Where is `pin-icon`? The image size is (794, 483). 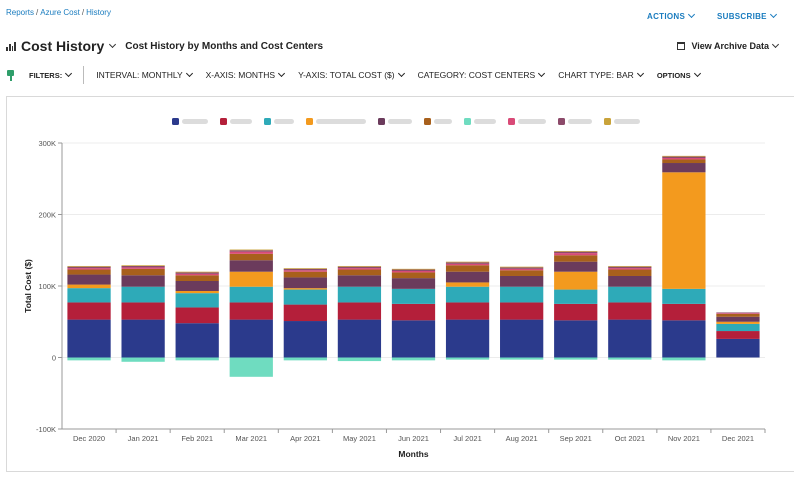
pin-icon is located at coordinates (10, 75).